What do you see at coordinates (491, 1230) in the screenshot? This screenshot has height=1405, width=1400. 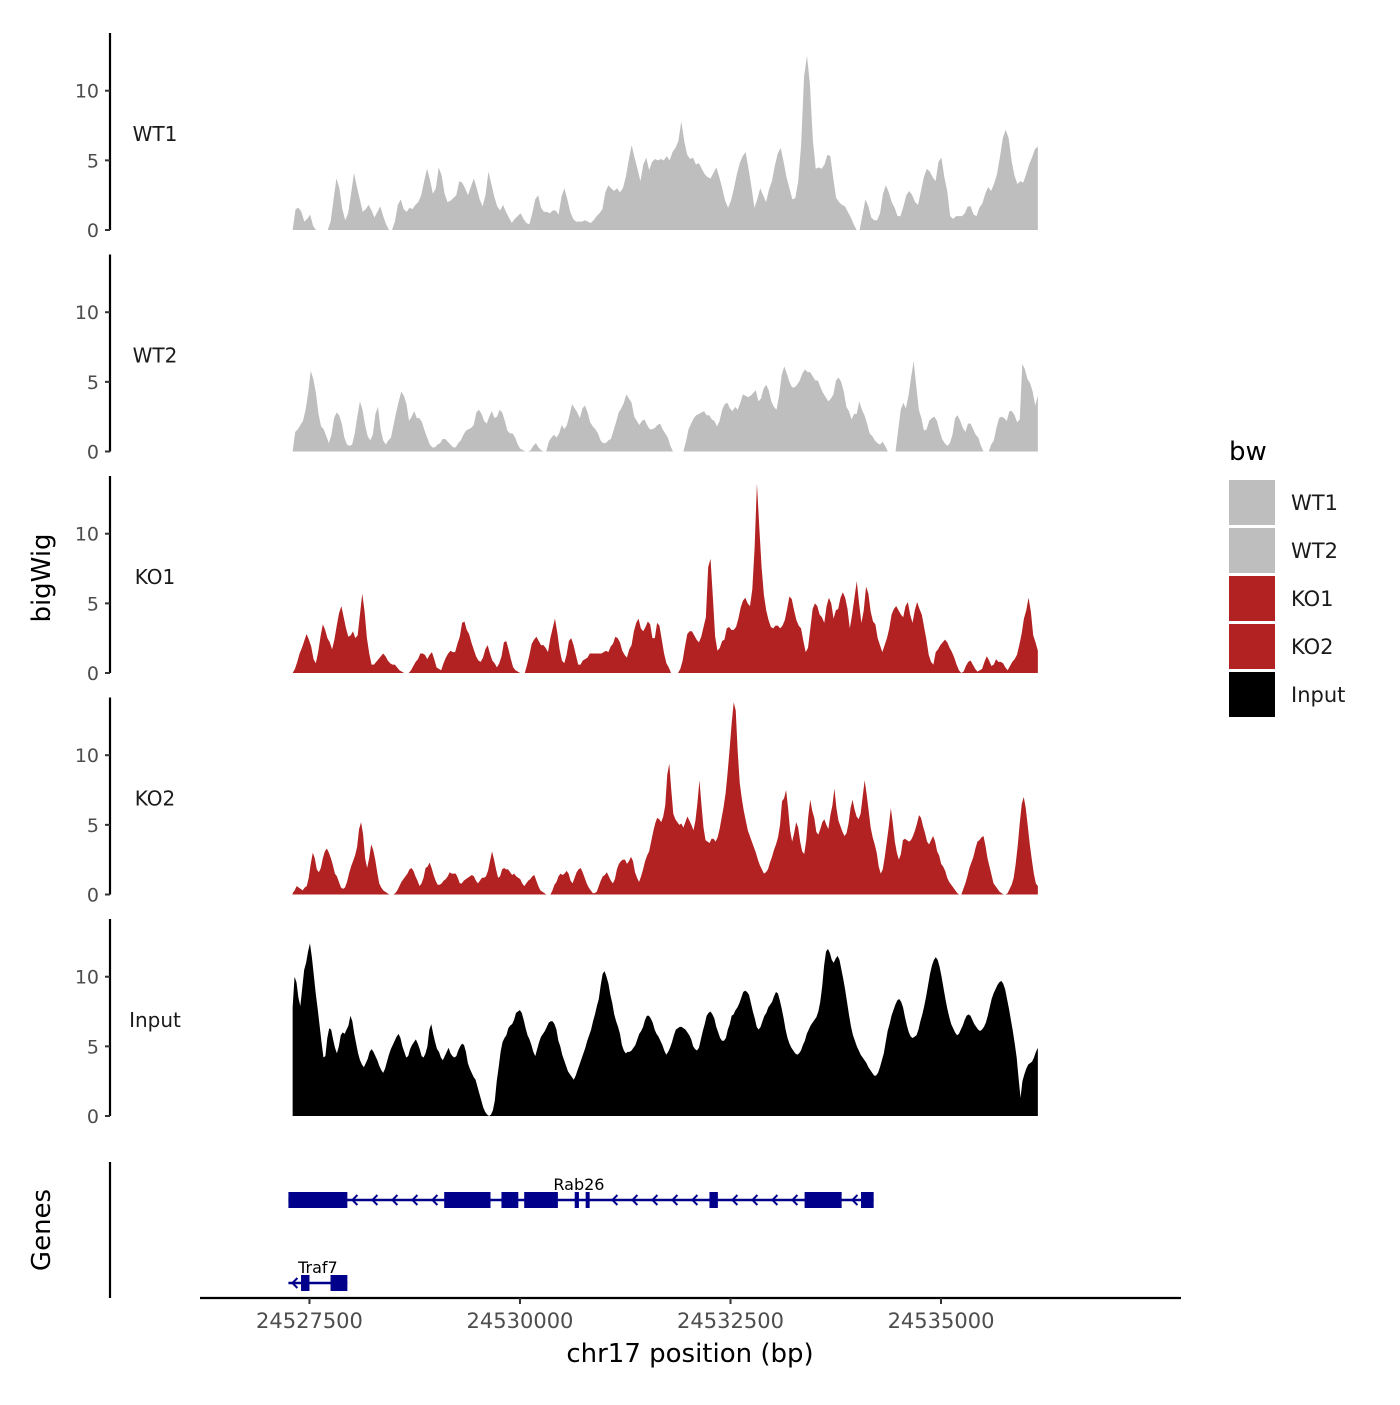 I see `genes-panel: Rab26 Traf7` at bounding box center [491, 1230].